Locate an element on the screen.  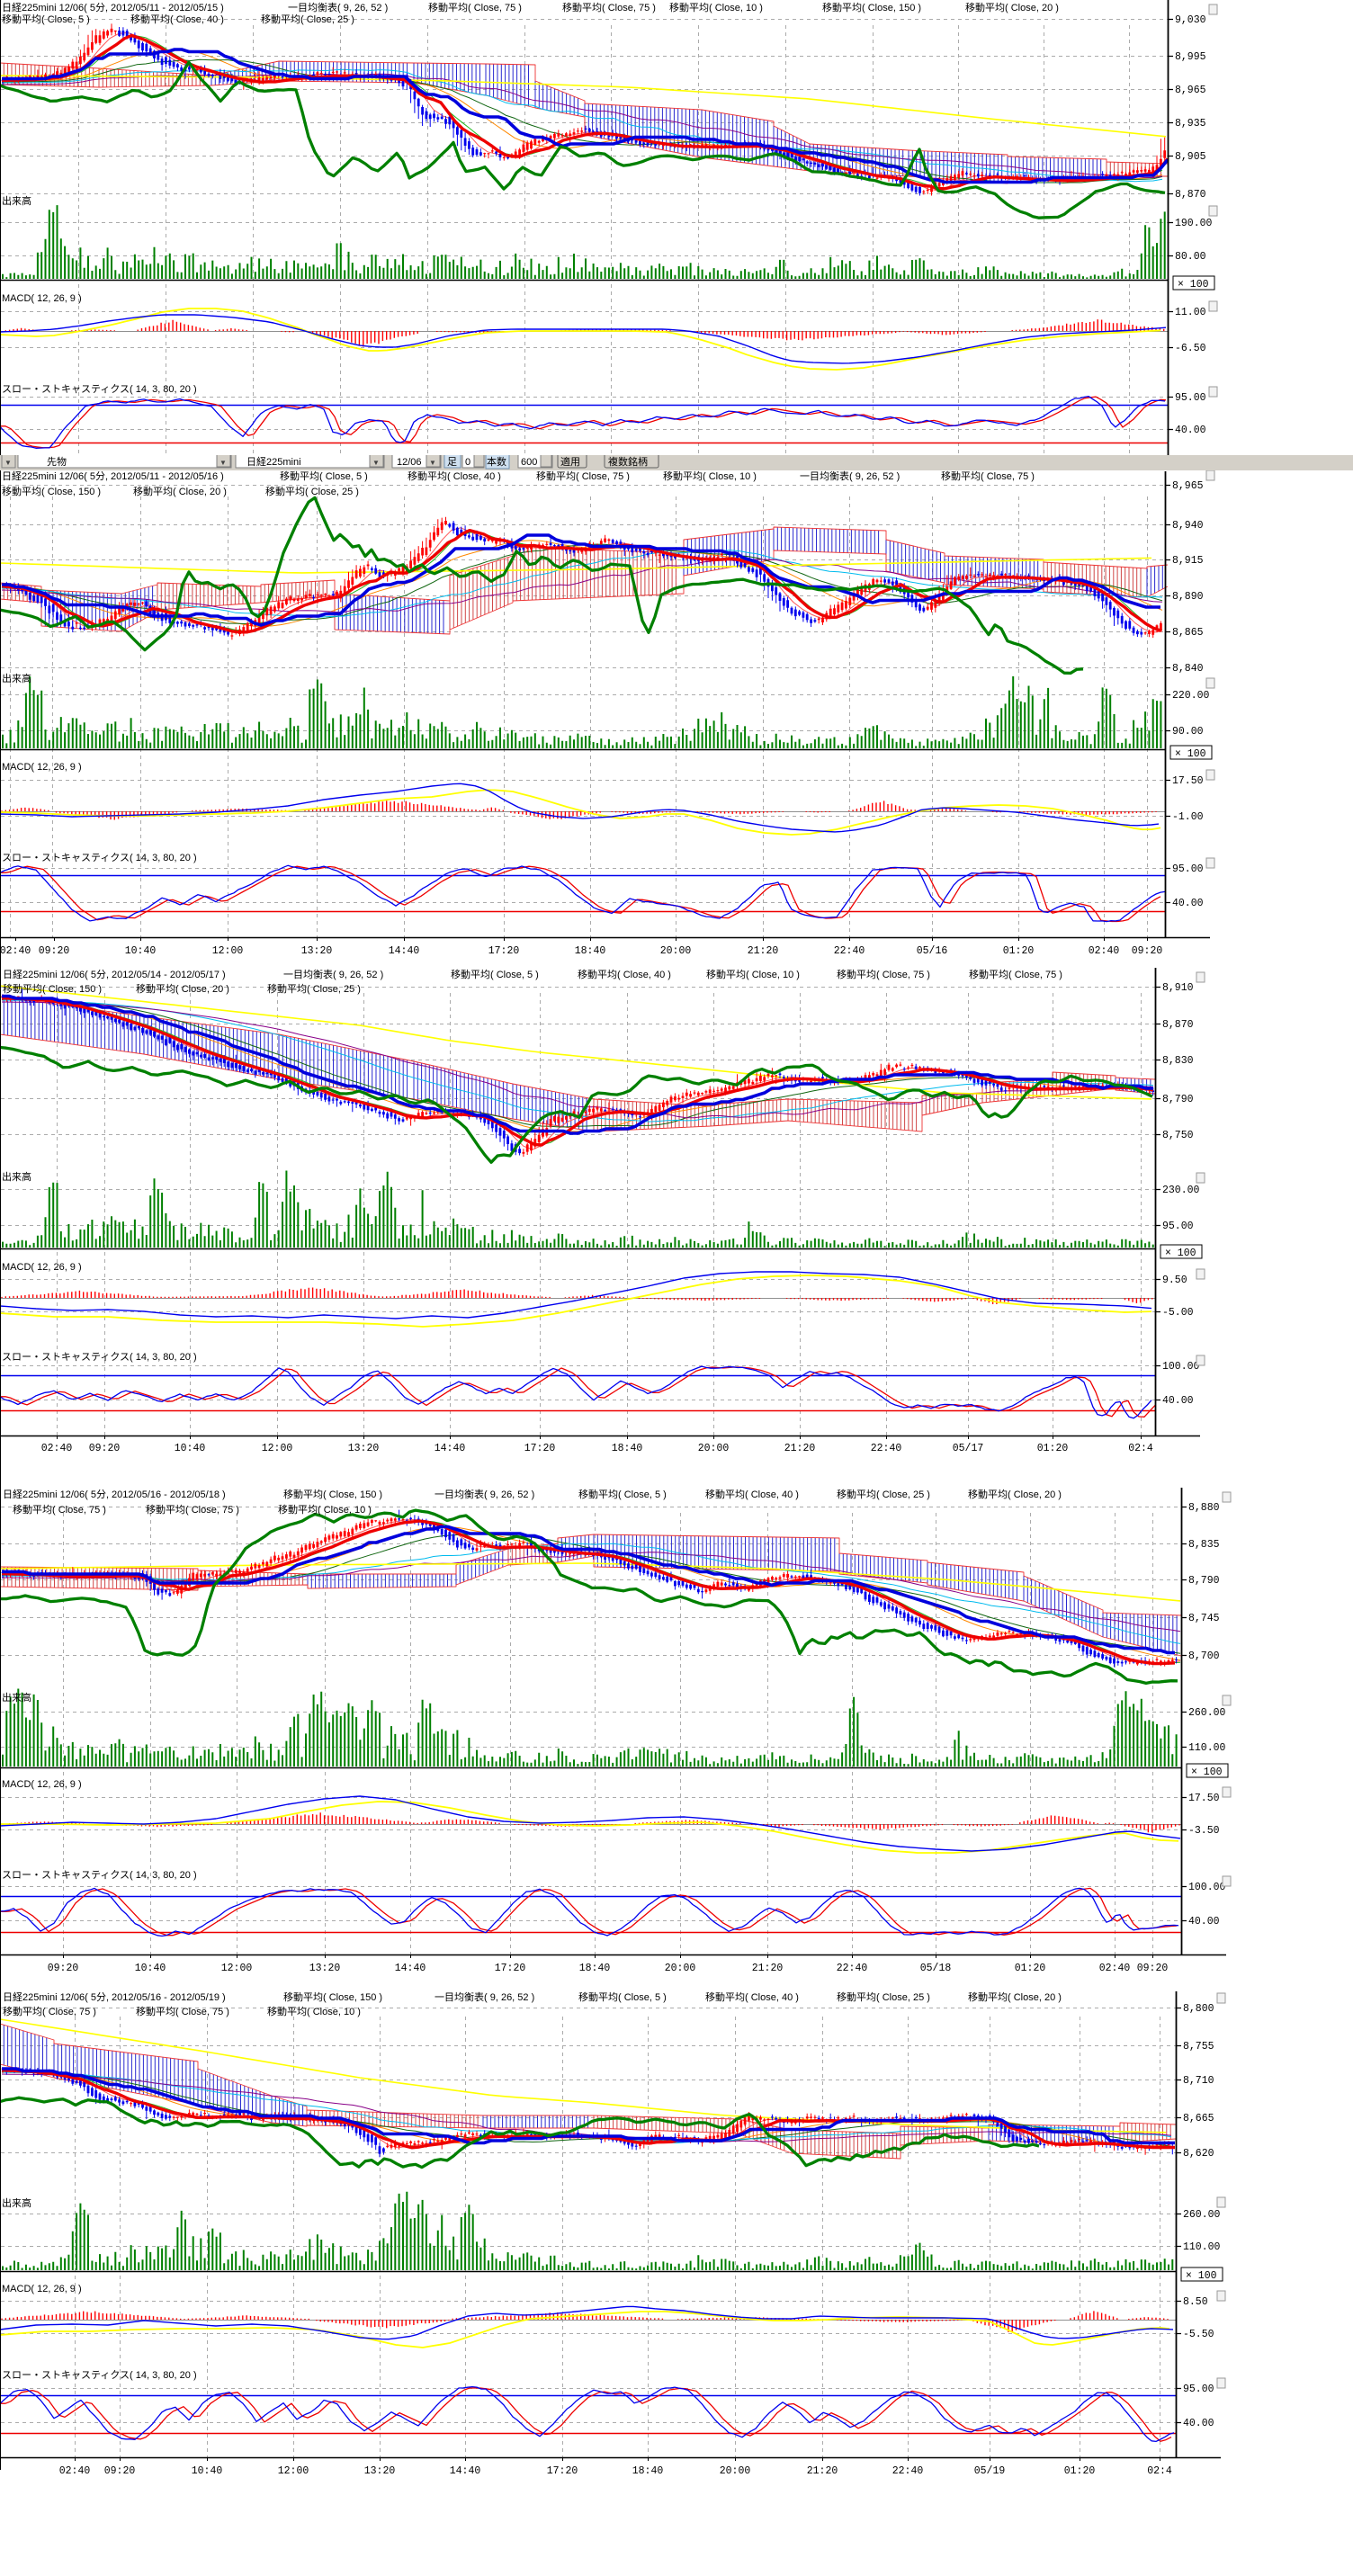
svg-text: 8,620 is located at coordinates (1198, 2154).